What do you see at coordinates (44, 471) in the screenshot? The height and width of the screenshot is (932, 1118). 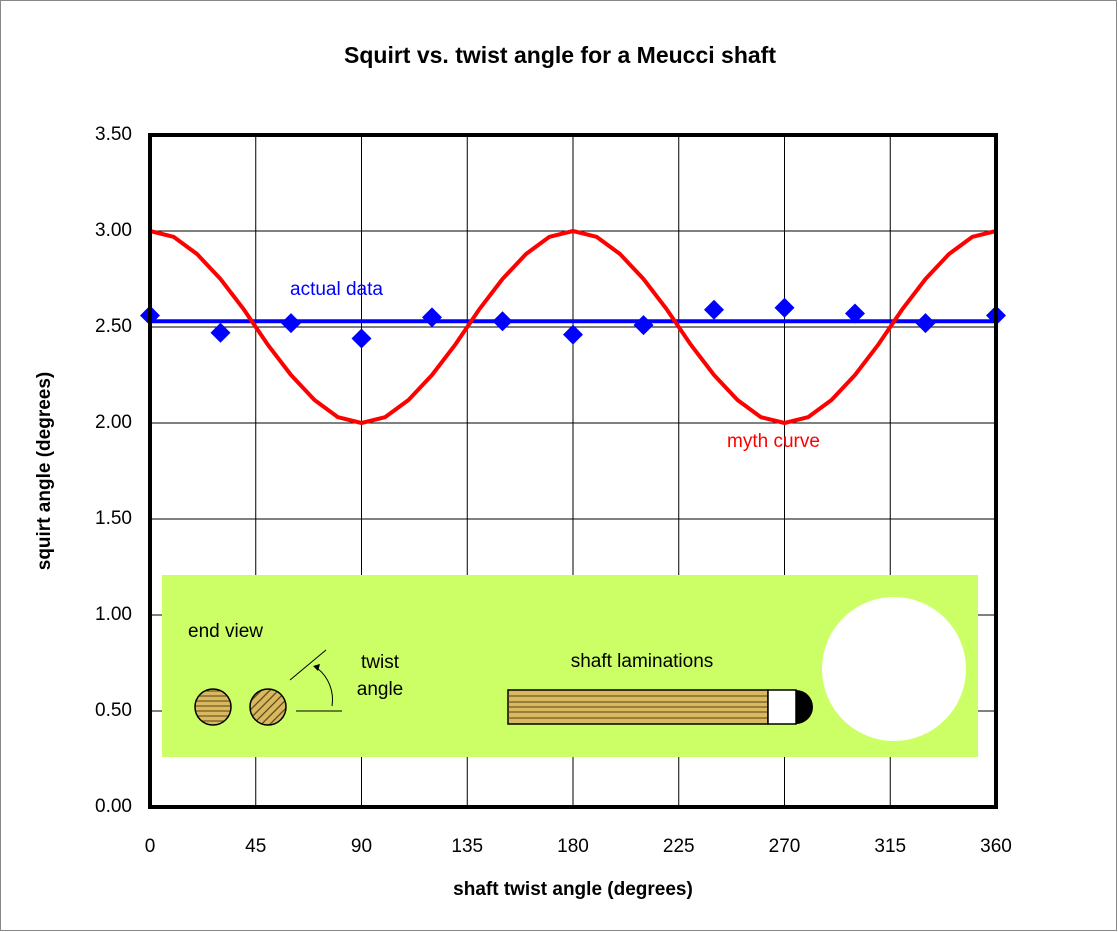 I see `y-axis-title: squirt angle (degrees)` at bounding box center [44, 471].